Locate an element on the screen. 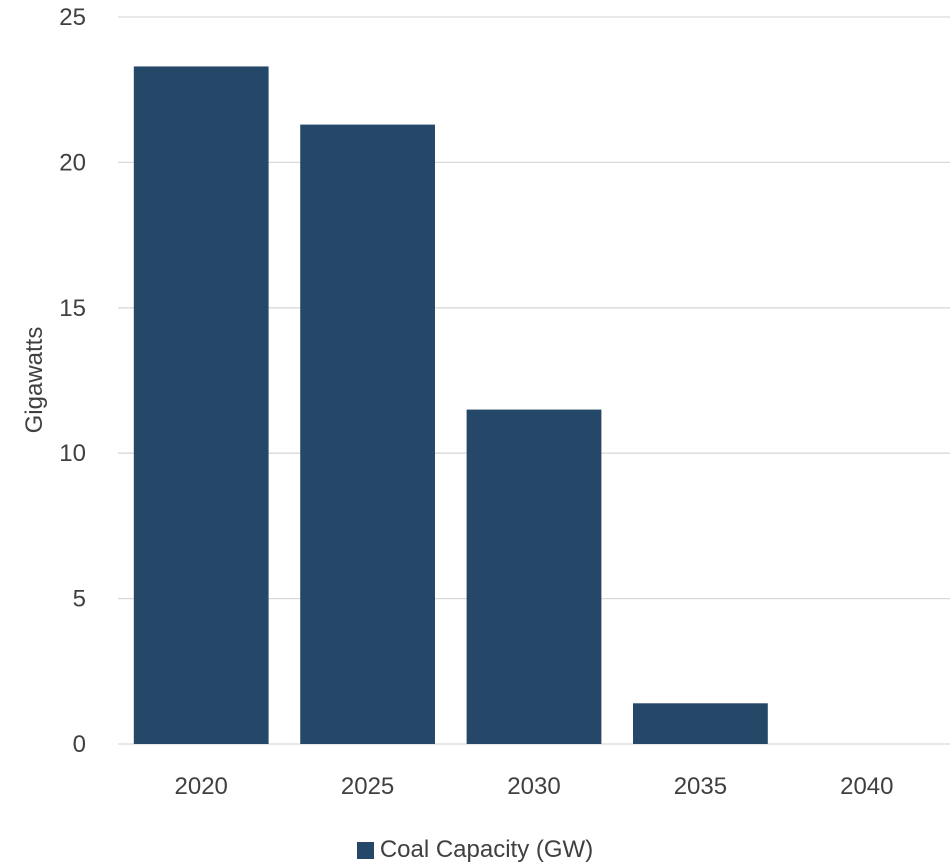  y-axis-ticks: 0 5 10 15 20 25 is located at coordinates (72, 381).